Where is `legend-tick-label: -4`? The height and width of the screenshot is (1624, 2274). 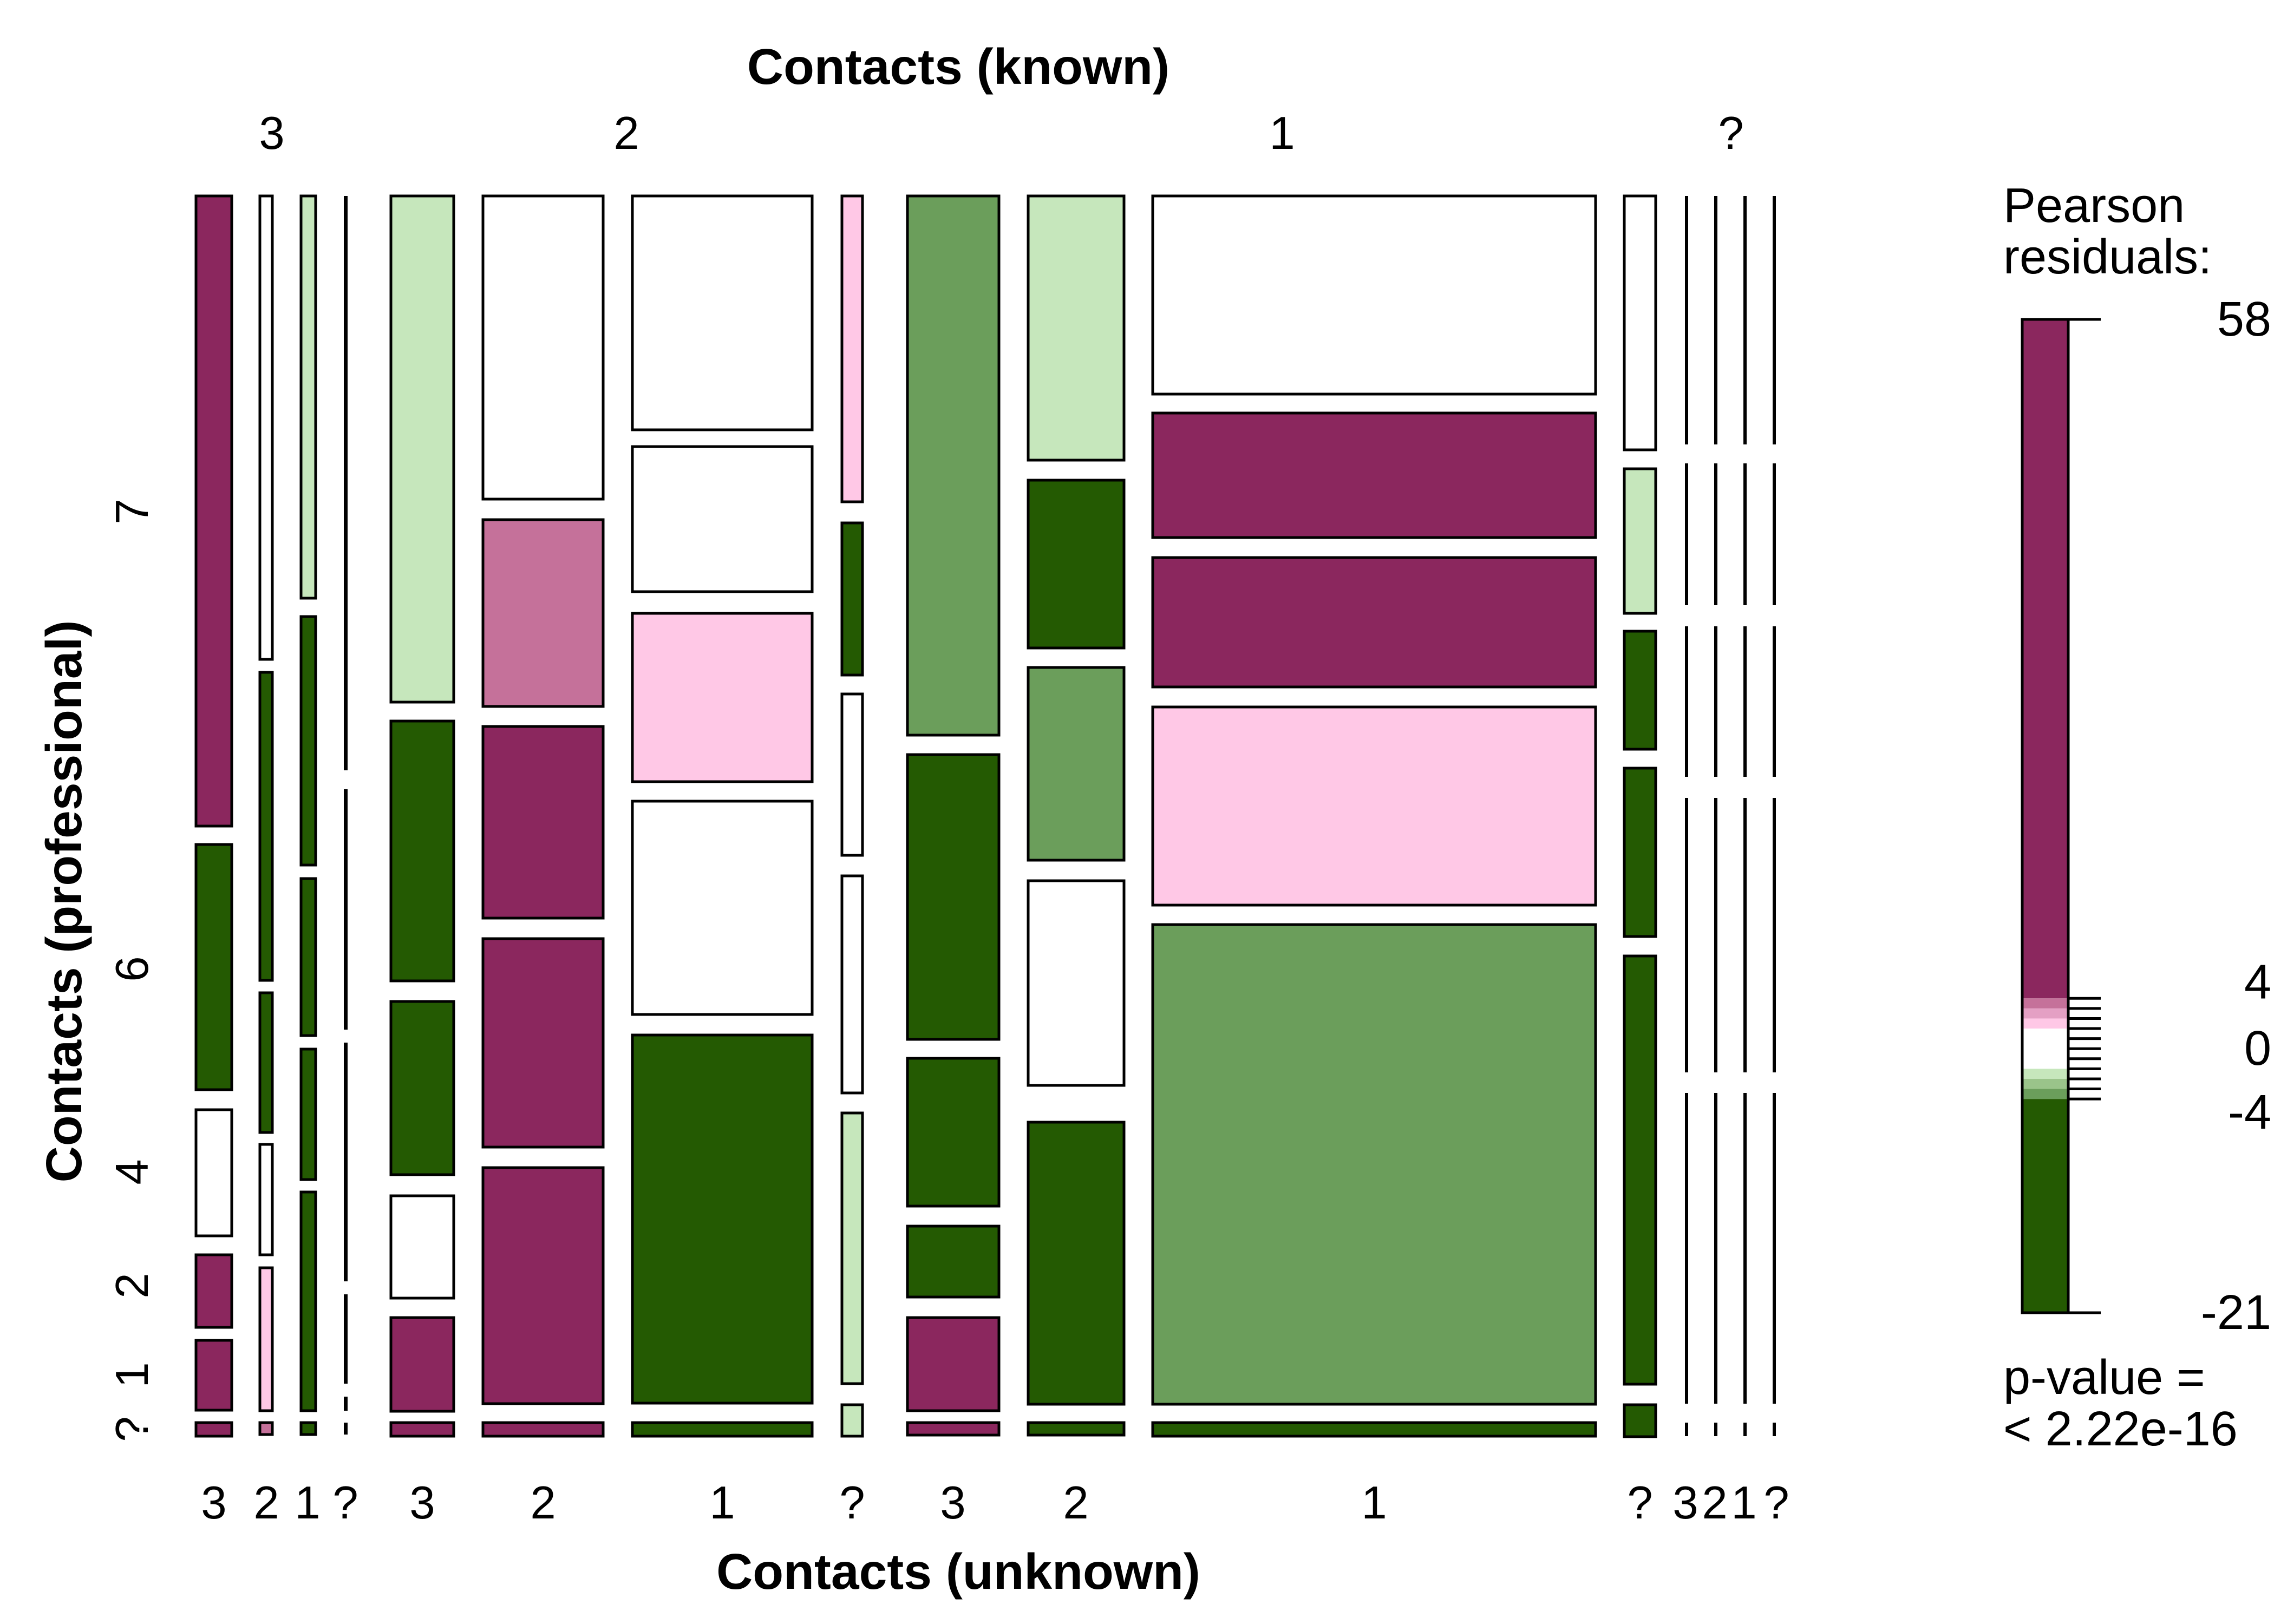 legend-tick-label: -4 is located at coordinates (2250, 1113).